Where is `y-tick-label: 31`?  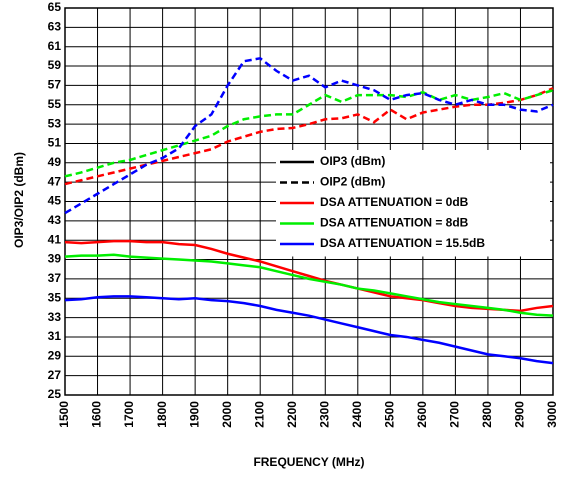 y-tick-label: 31 is located at coordinates (55, 336).